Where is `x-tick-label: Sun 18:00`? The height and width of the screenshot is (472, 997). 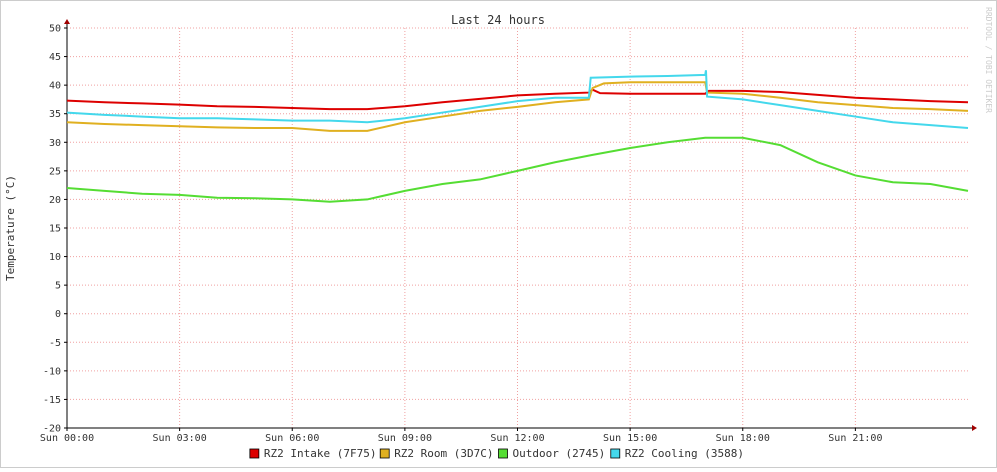
x-tick-label: Sun 18:00 is located at coordinates (743, 438).